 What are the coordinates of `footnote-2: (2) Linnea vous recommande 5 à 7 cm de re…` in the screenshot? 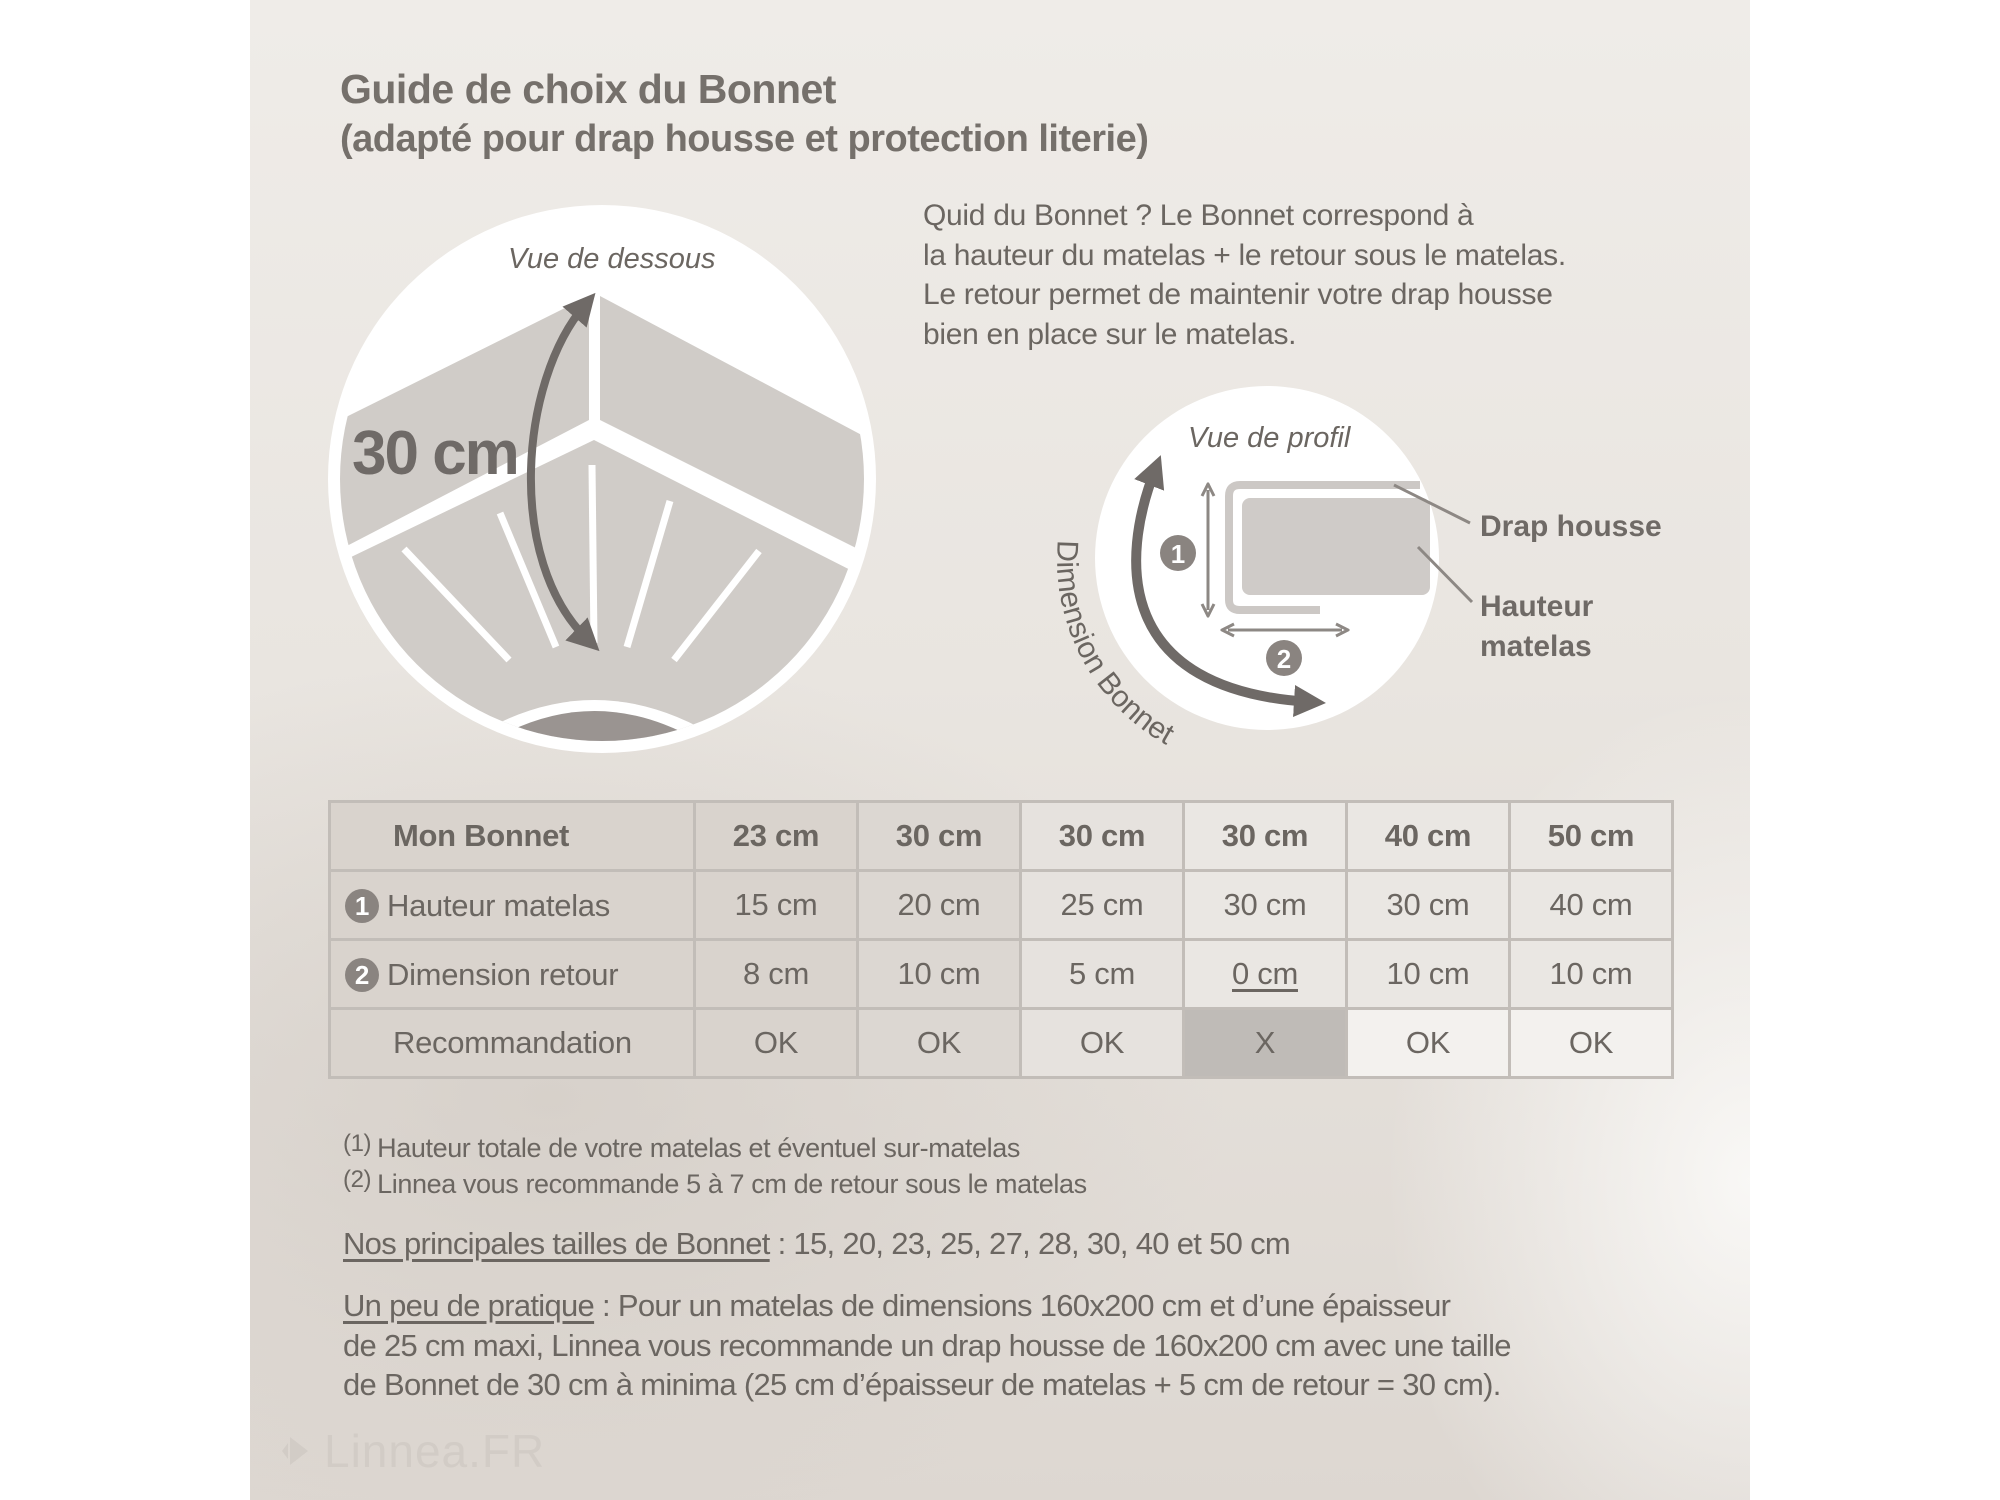 It's located at (715, 1183).